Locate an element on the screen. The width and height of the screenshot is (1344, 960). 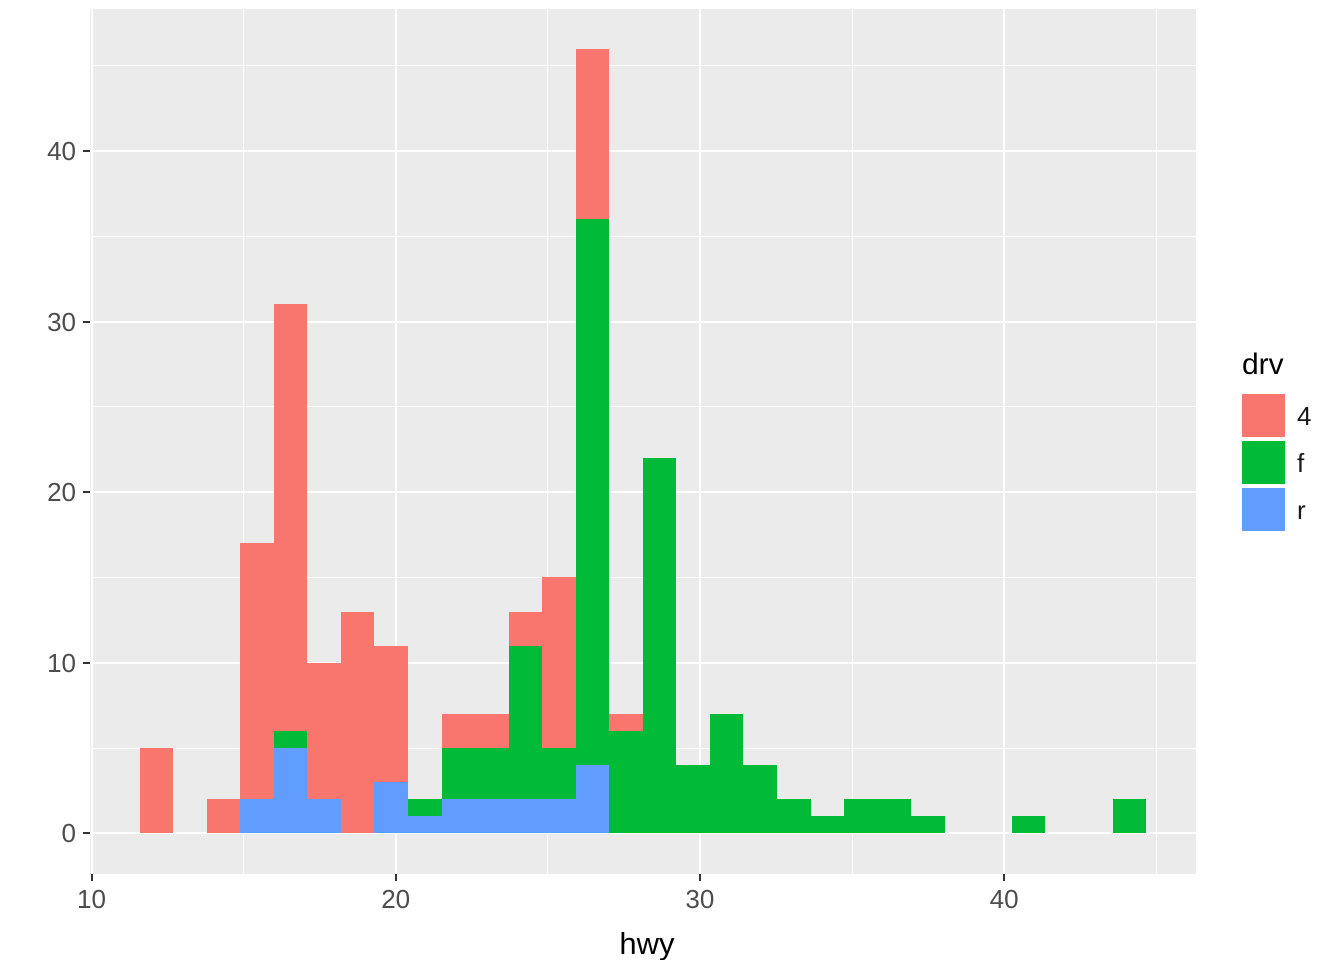
legend-key-swatch-r is located at coordinates (1263, 509).